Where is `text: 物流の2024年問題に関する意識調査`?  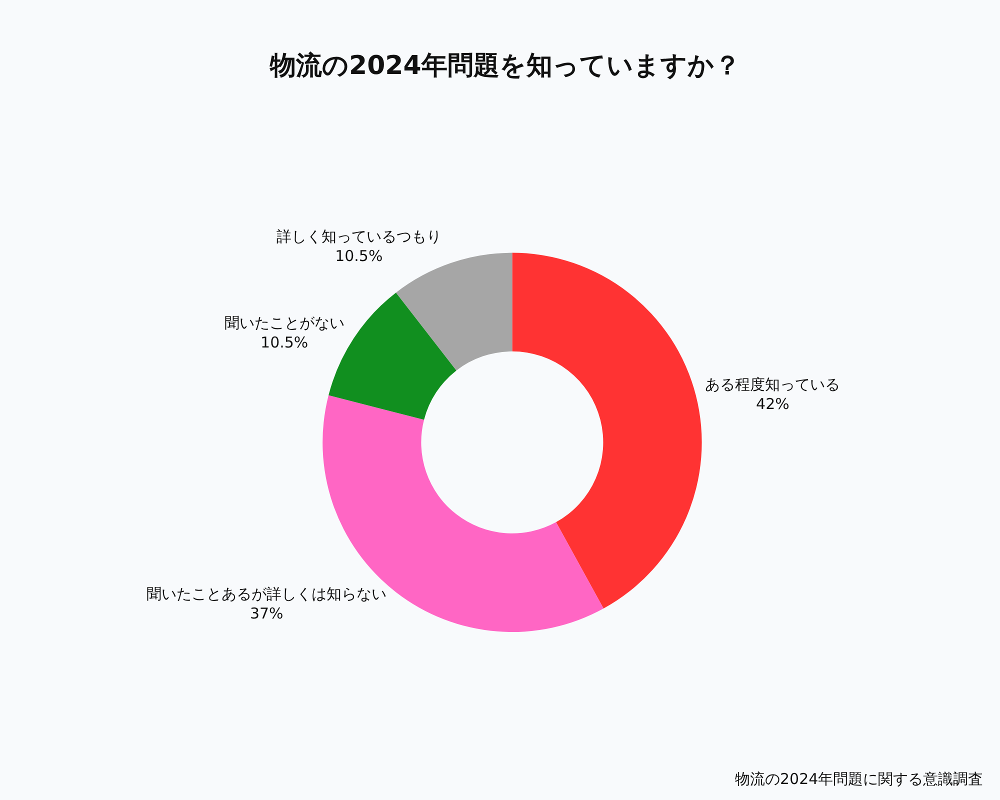
text: 物流の2024年問題に関する意識調査 is located at coordinates (859, 779).